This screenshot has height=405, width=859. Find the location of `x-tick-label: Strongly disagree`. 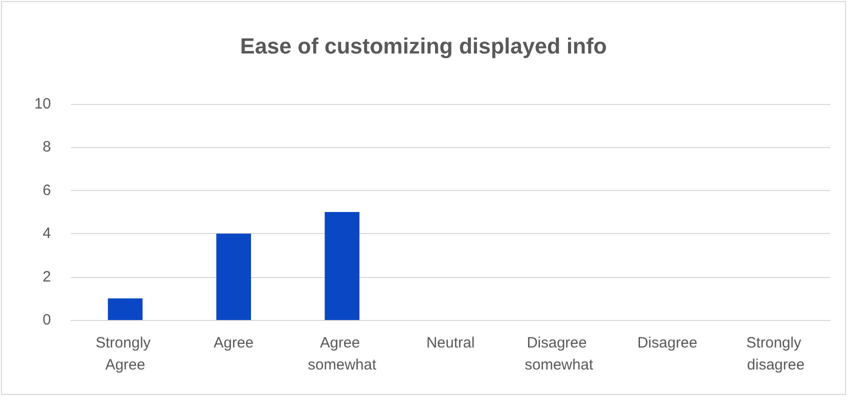

x-tick-label: Strongly disagree is located at coordinates (776, 354).